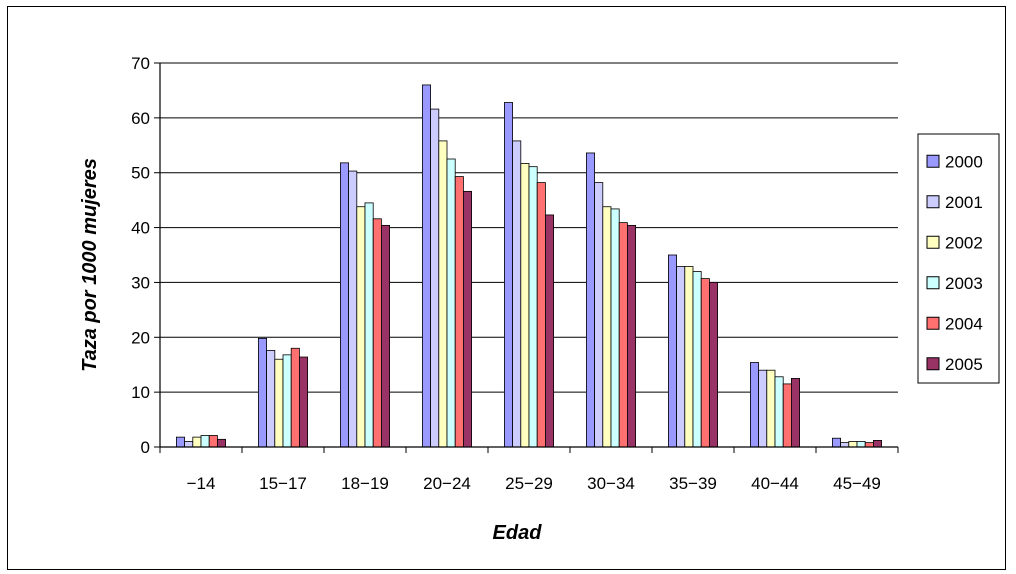 The width and height of the screenshot is (1016, 574). Describe the element at coordinates (140, 63) in the screenshot. I see `y-tick-label: 70` at that location.